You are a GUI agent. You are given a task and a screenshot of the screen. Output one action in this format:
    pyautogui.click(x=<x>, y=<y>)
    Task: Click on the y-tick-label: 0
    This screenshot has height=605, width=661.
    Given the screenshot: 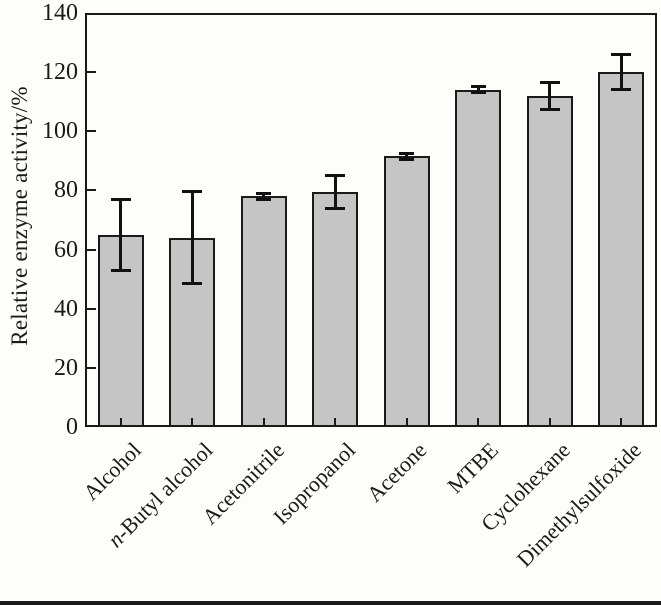 What is the action you would take?
    pyautogui.click(x=72, y=427)
    